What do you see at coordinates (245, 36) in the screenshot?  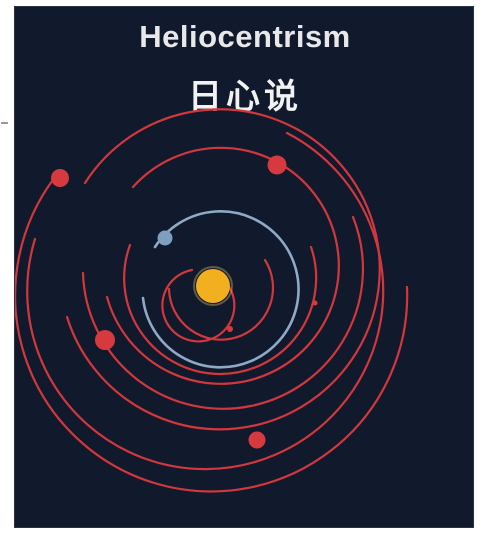 I see `figure-title: Heliocentrism` at bounding box center [245, 36].